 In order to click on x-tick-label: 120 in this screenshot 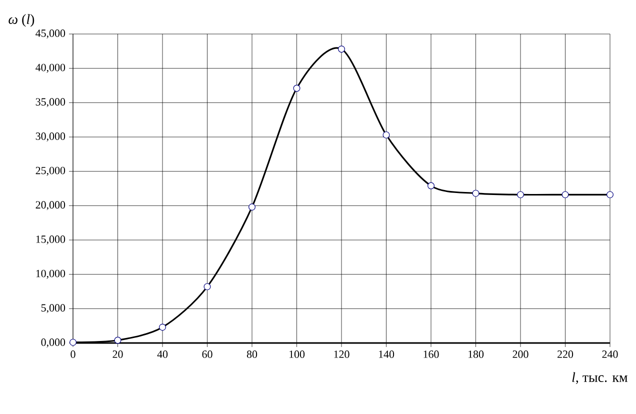, I will do `click(342, 354)`.